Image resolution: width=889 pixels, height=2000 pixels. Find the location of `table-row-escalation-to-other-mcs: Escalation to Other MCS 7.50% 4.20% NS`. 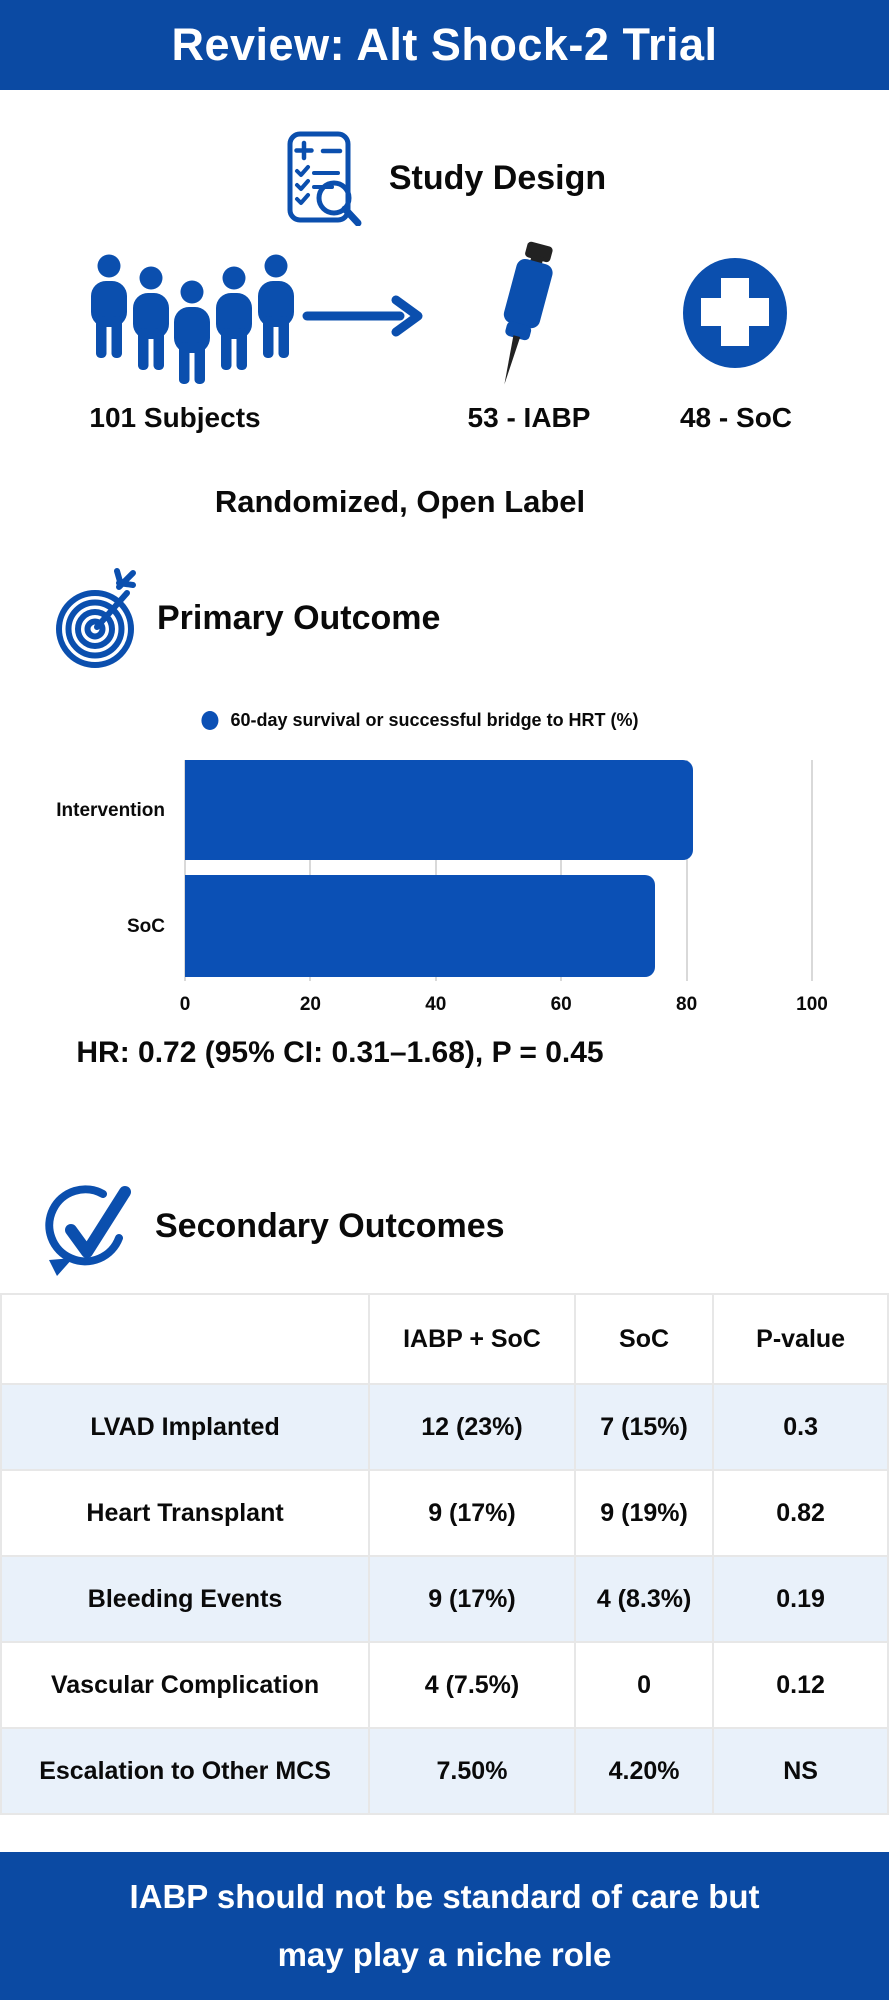

table-row-escalation-to-other-mcs: Escalation to Other MCS 7.50% 4.20% NS is located at coordinates (444, 1771).